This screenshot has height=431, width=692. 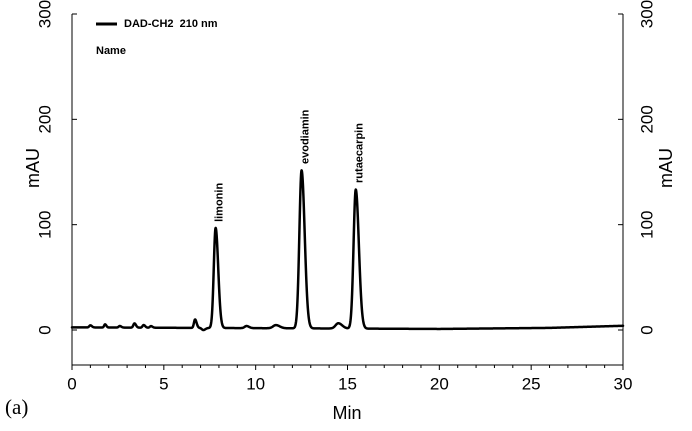 What do you see at coordinates (623, 383) in the screenshot?
I see `x-tick-label: 30` at bounding box center [623, 383].